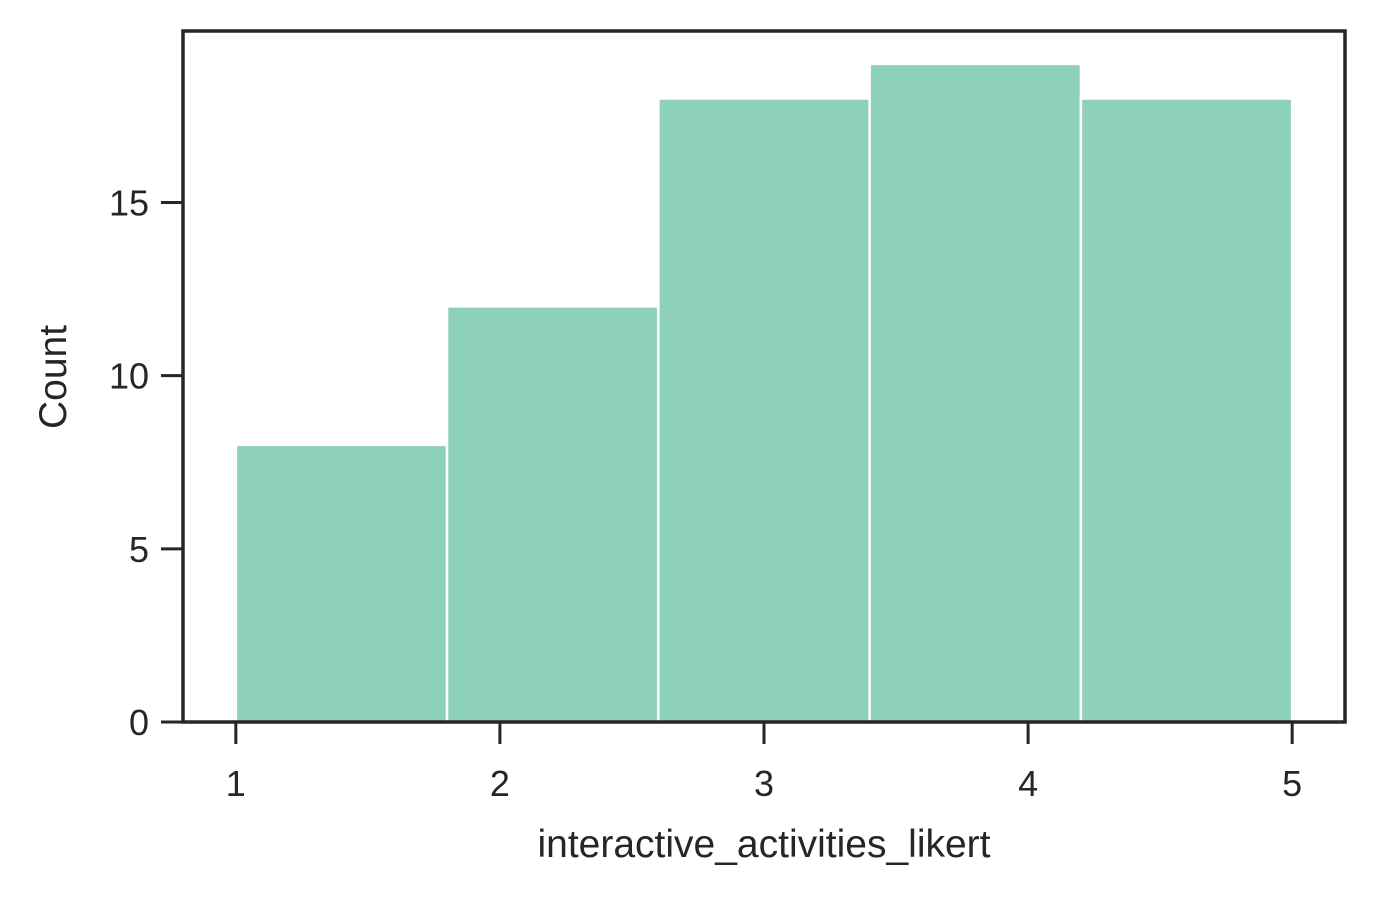 The width and height of the screenshot is (1375, 898). I want to click on x-tick-label: 4, so click(1028, 783).